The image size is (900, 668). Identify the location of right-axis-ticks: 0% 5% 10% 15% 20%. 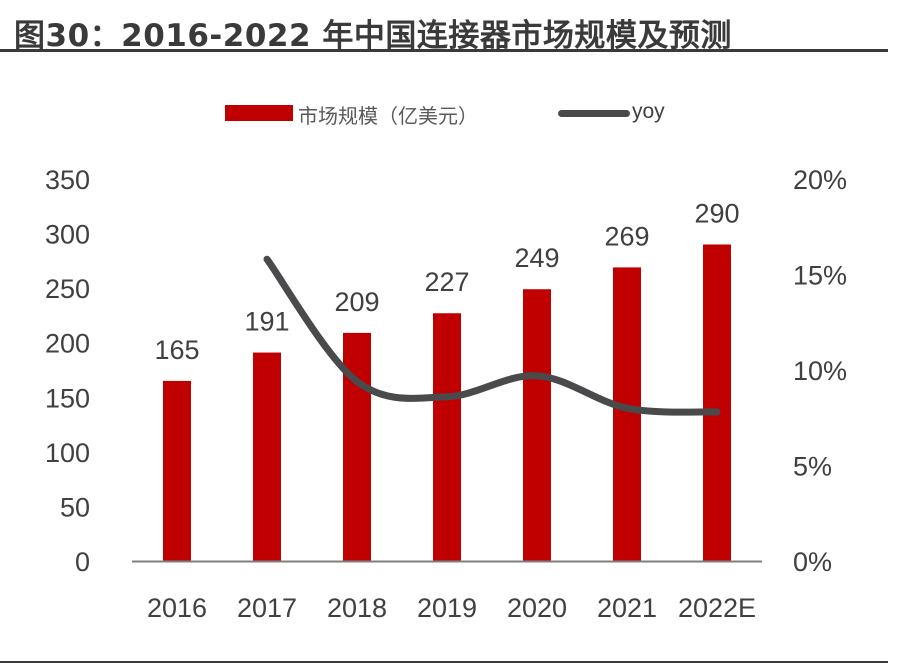
(820, 371).